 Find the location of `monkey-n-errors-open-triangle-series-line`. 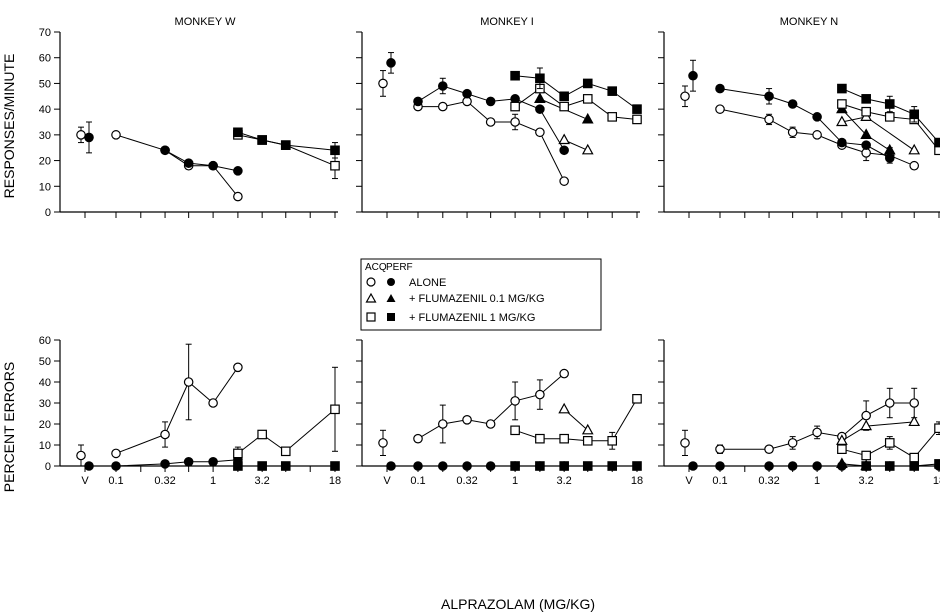

monkey-n-errors-open-triangle-series-line is located at coordinates (878, 431).